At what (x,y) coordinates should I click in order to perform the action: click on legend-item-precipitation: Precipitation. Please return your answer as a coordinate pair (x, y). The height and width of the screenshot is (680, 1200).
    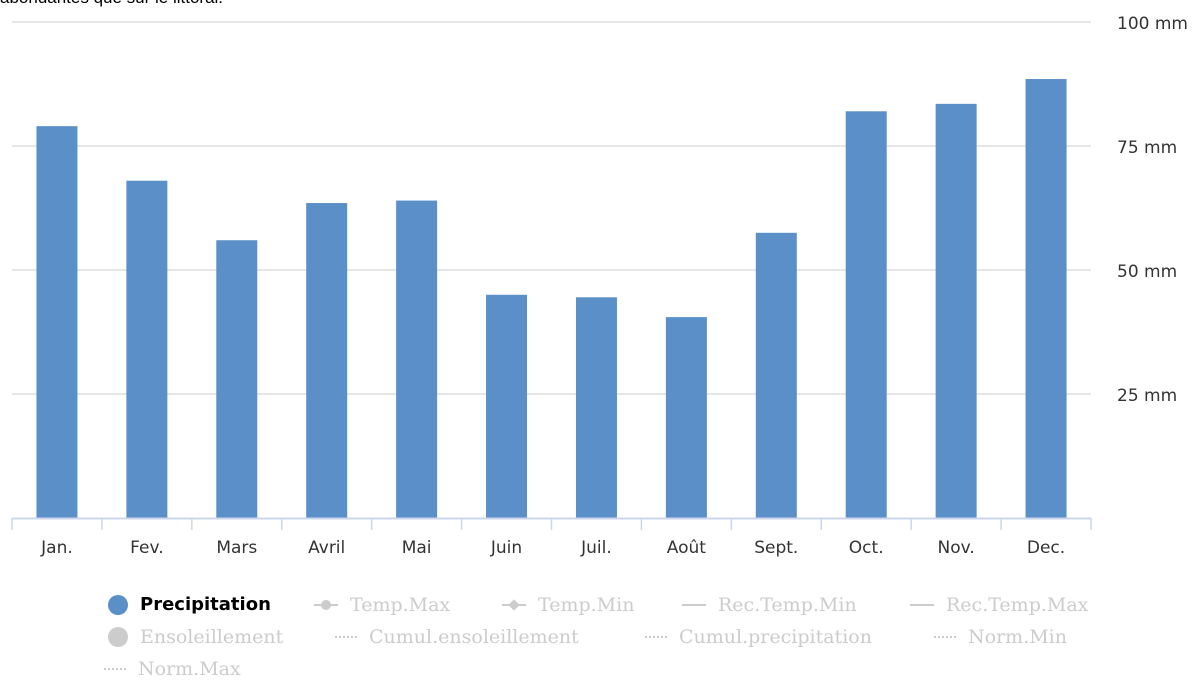
    Looking at the image, I should click on (189, 604).